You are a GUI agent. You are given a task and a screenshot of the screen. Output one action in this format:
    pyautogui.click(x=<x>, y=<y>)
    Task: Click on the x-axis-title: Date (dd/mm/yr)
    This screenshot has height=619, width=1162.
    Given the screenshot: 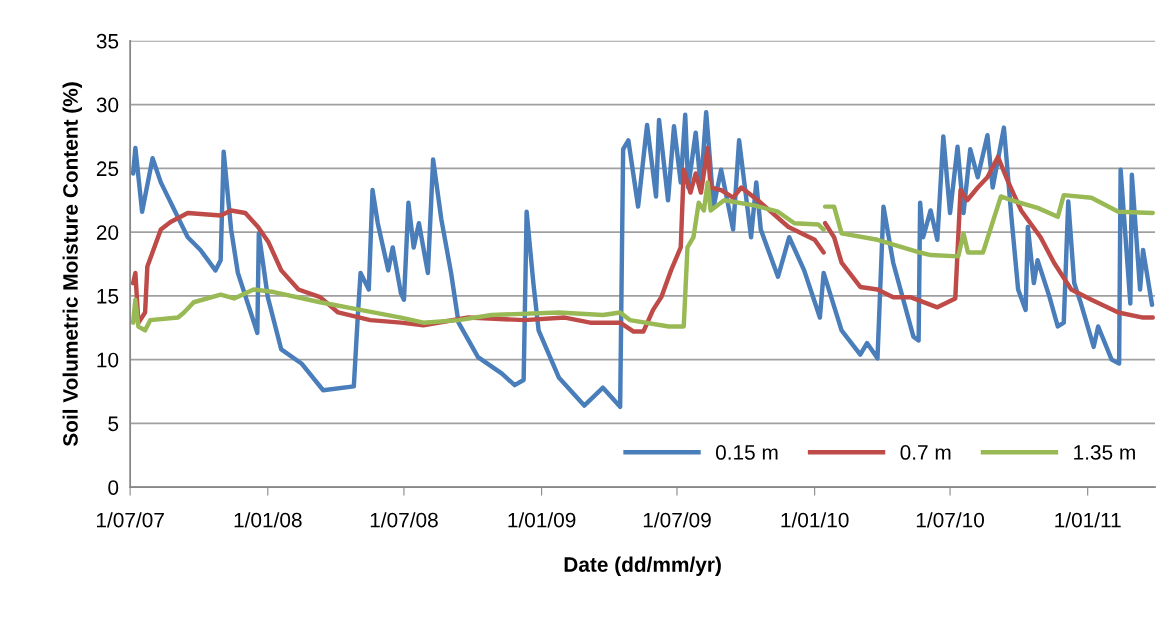 What is the action you would take?
    pyautogui.click(x=642, y=566)
    